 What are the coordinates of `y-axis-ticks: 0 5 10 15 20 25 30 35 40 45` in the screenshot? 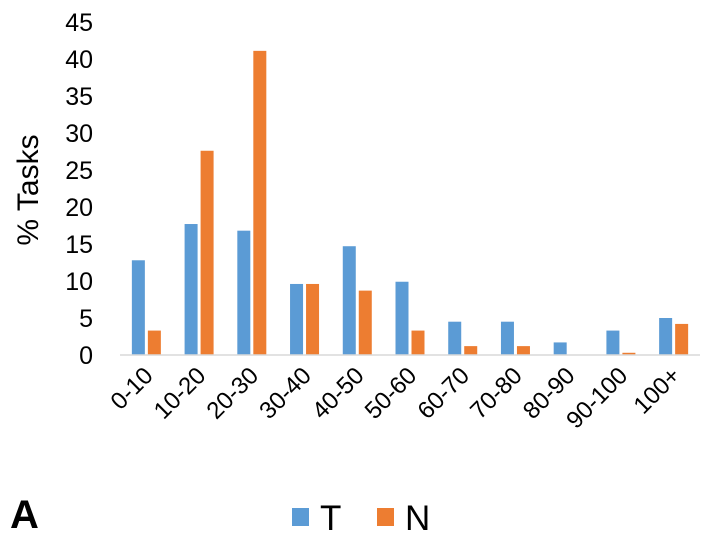 It's located at (79, 189).